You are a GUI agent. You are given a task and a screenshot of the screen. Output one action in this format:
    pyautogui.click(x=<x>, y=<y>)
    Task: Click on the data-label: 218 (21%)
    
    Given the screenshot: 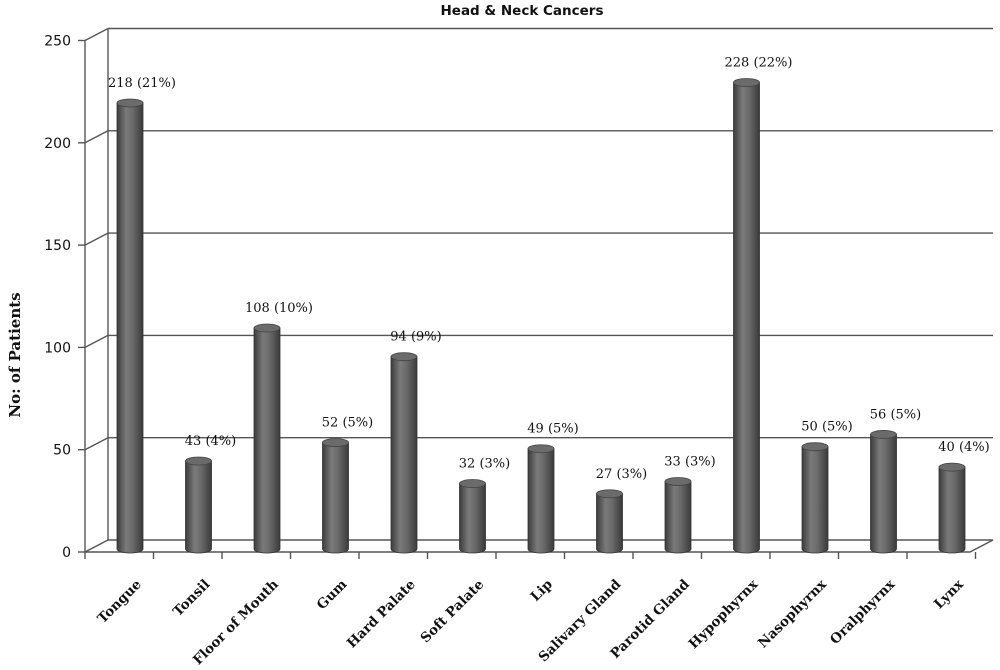 What is the action you would take?
    pyautogui.click(x=142, y=83)
    